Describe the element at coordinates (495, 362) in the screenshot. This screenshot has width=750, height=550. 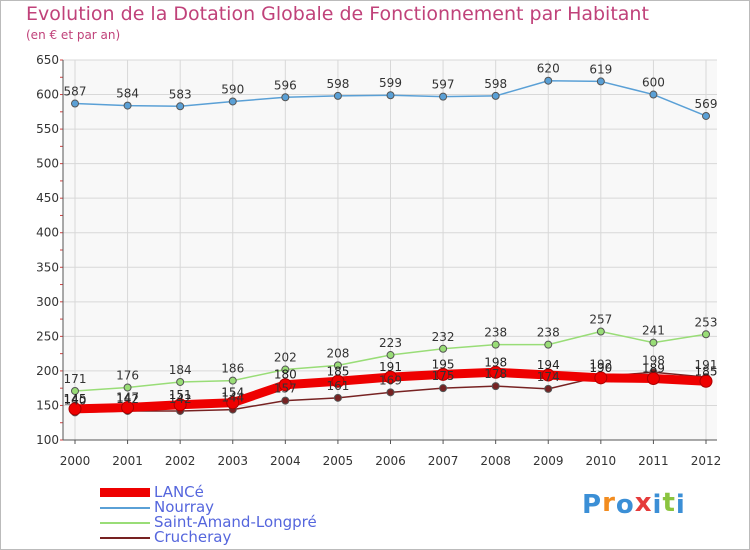
I see `data-label-lance: 198` at that location.